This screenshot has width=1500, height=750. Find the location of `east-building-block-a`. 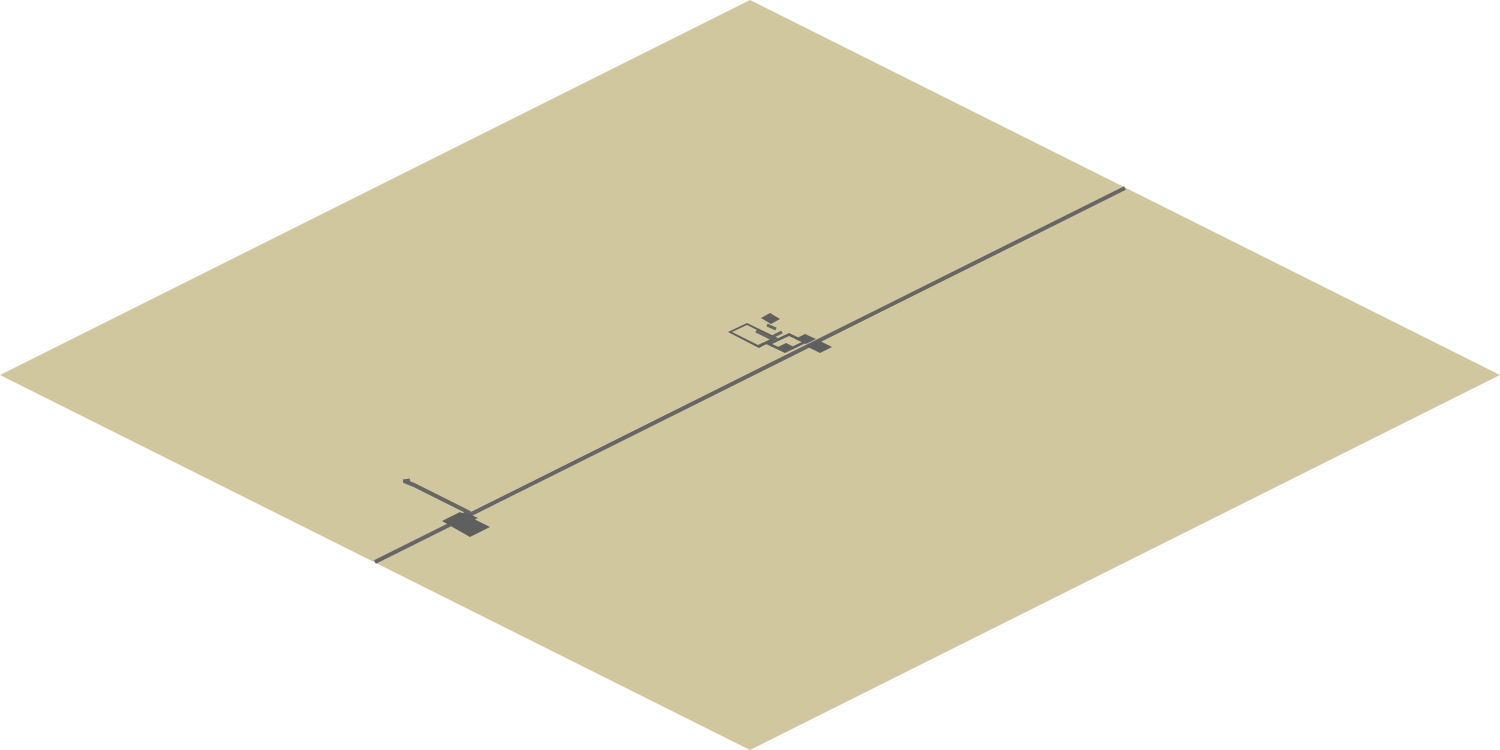

east-building-block-a is located at coordinates (785, 347).